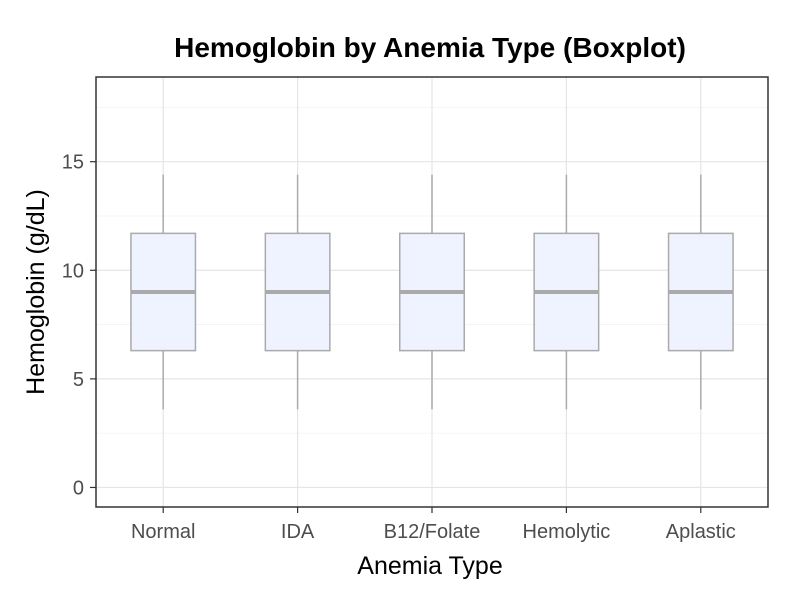 This screenshot has height=600, width=800. Describe the element at coordinates (701, 532) in the screenshot. I see `x-tick-label: Aplastic` at that location.